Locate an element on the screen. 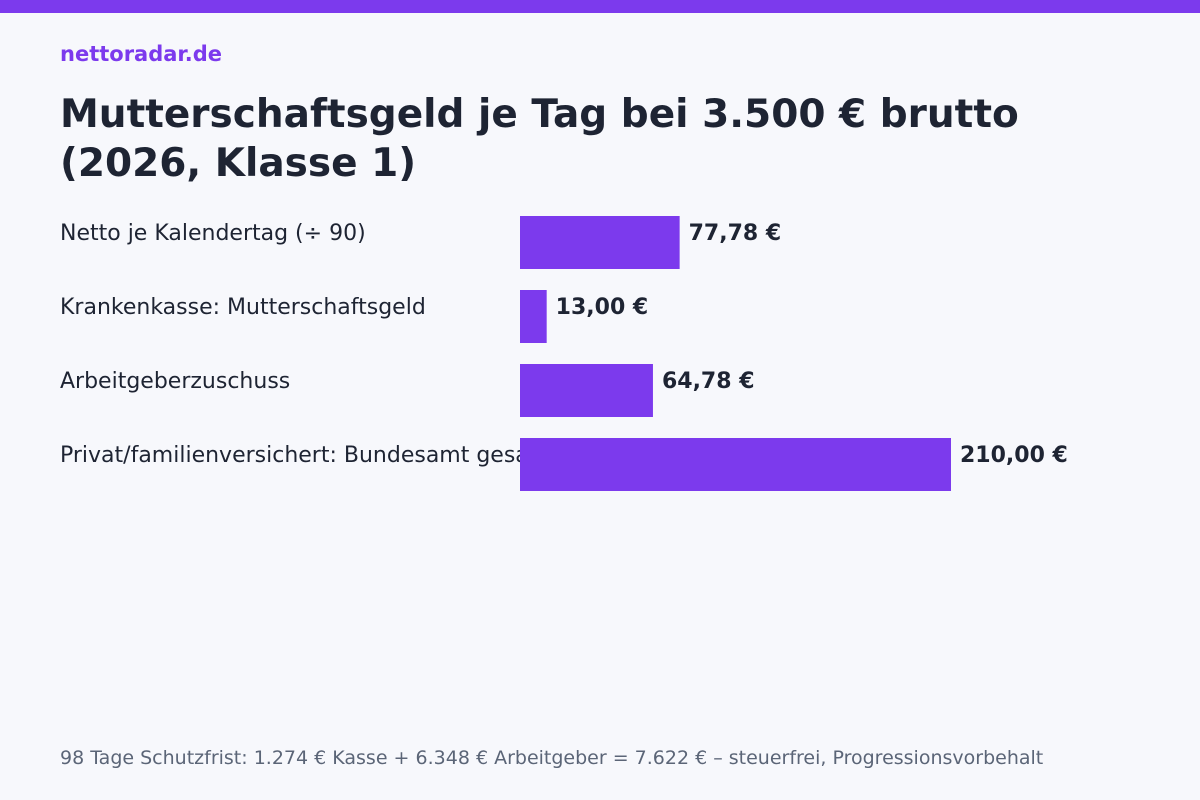 This screenshot has width=1200, height=800. brand-logo-text: nettoradar.de is located at coordinates (141, 54).